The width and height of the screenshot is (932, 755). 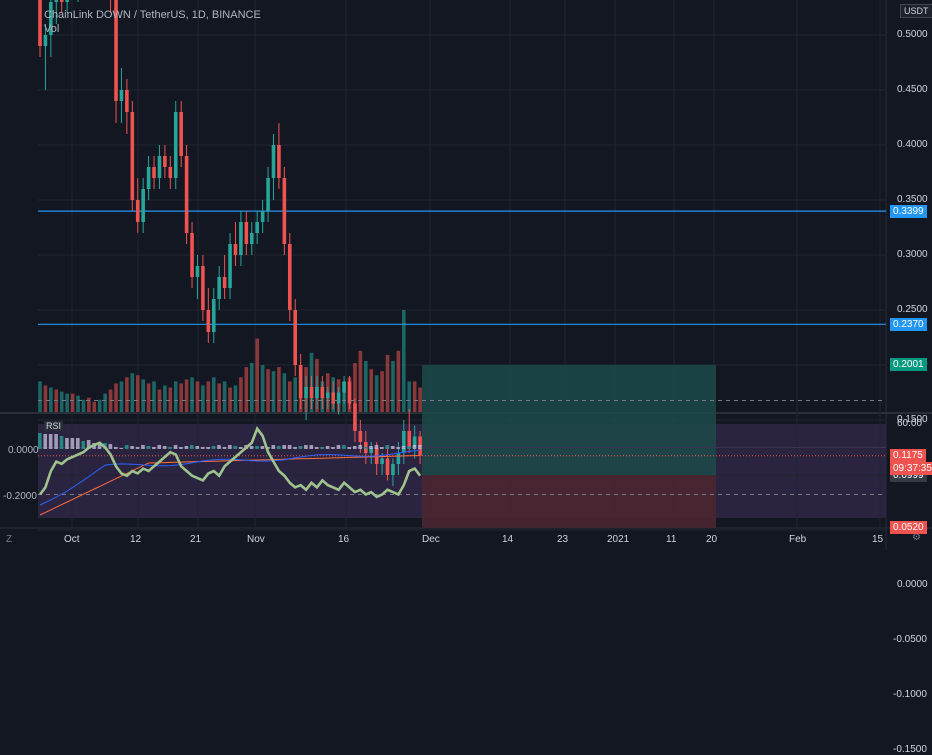 I want to click on x-tick-label: 21, so click(x=196, y=539).